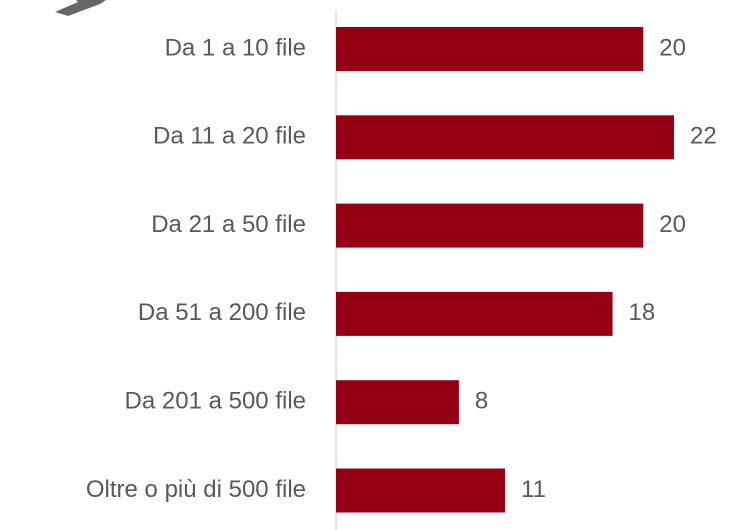  I want to click on category-label: Oltre o più di 500 file, so click(196, 489).